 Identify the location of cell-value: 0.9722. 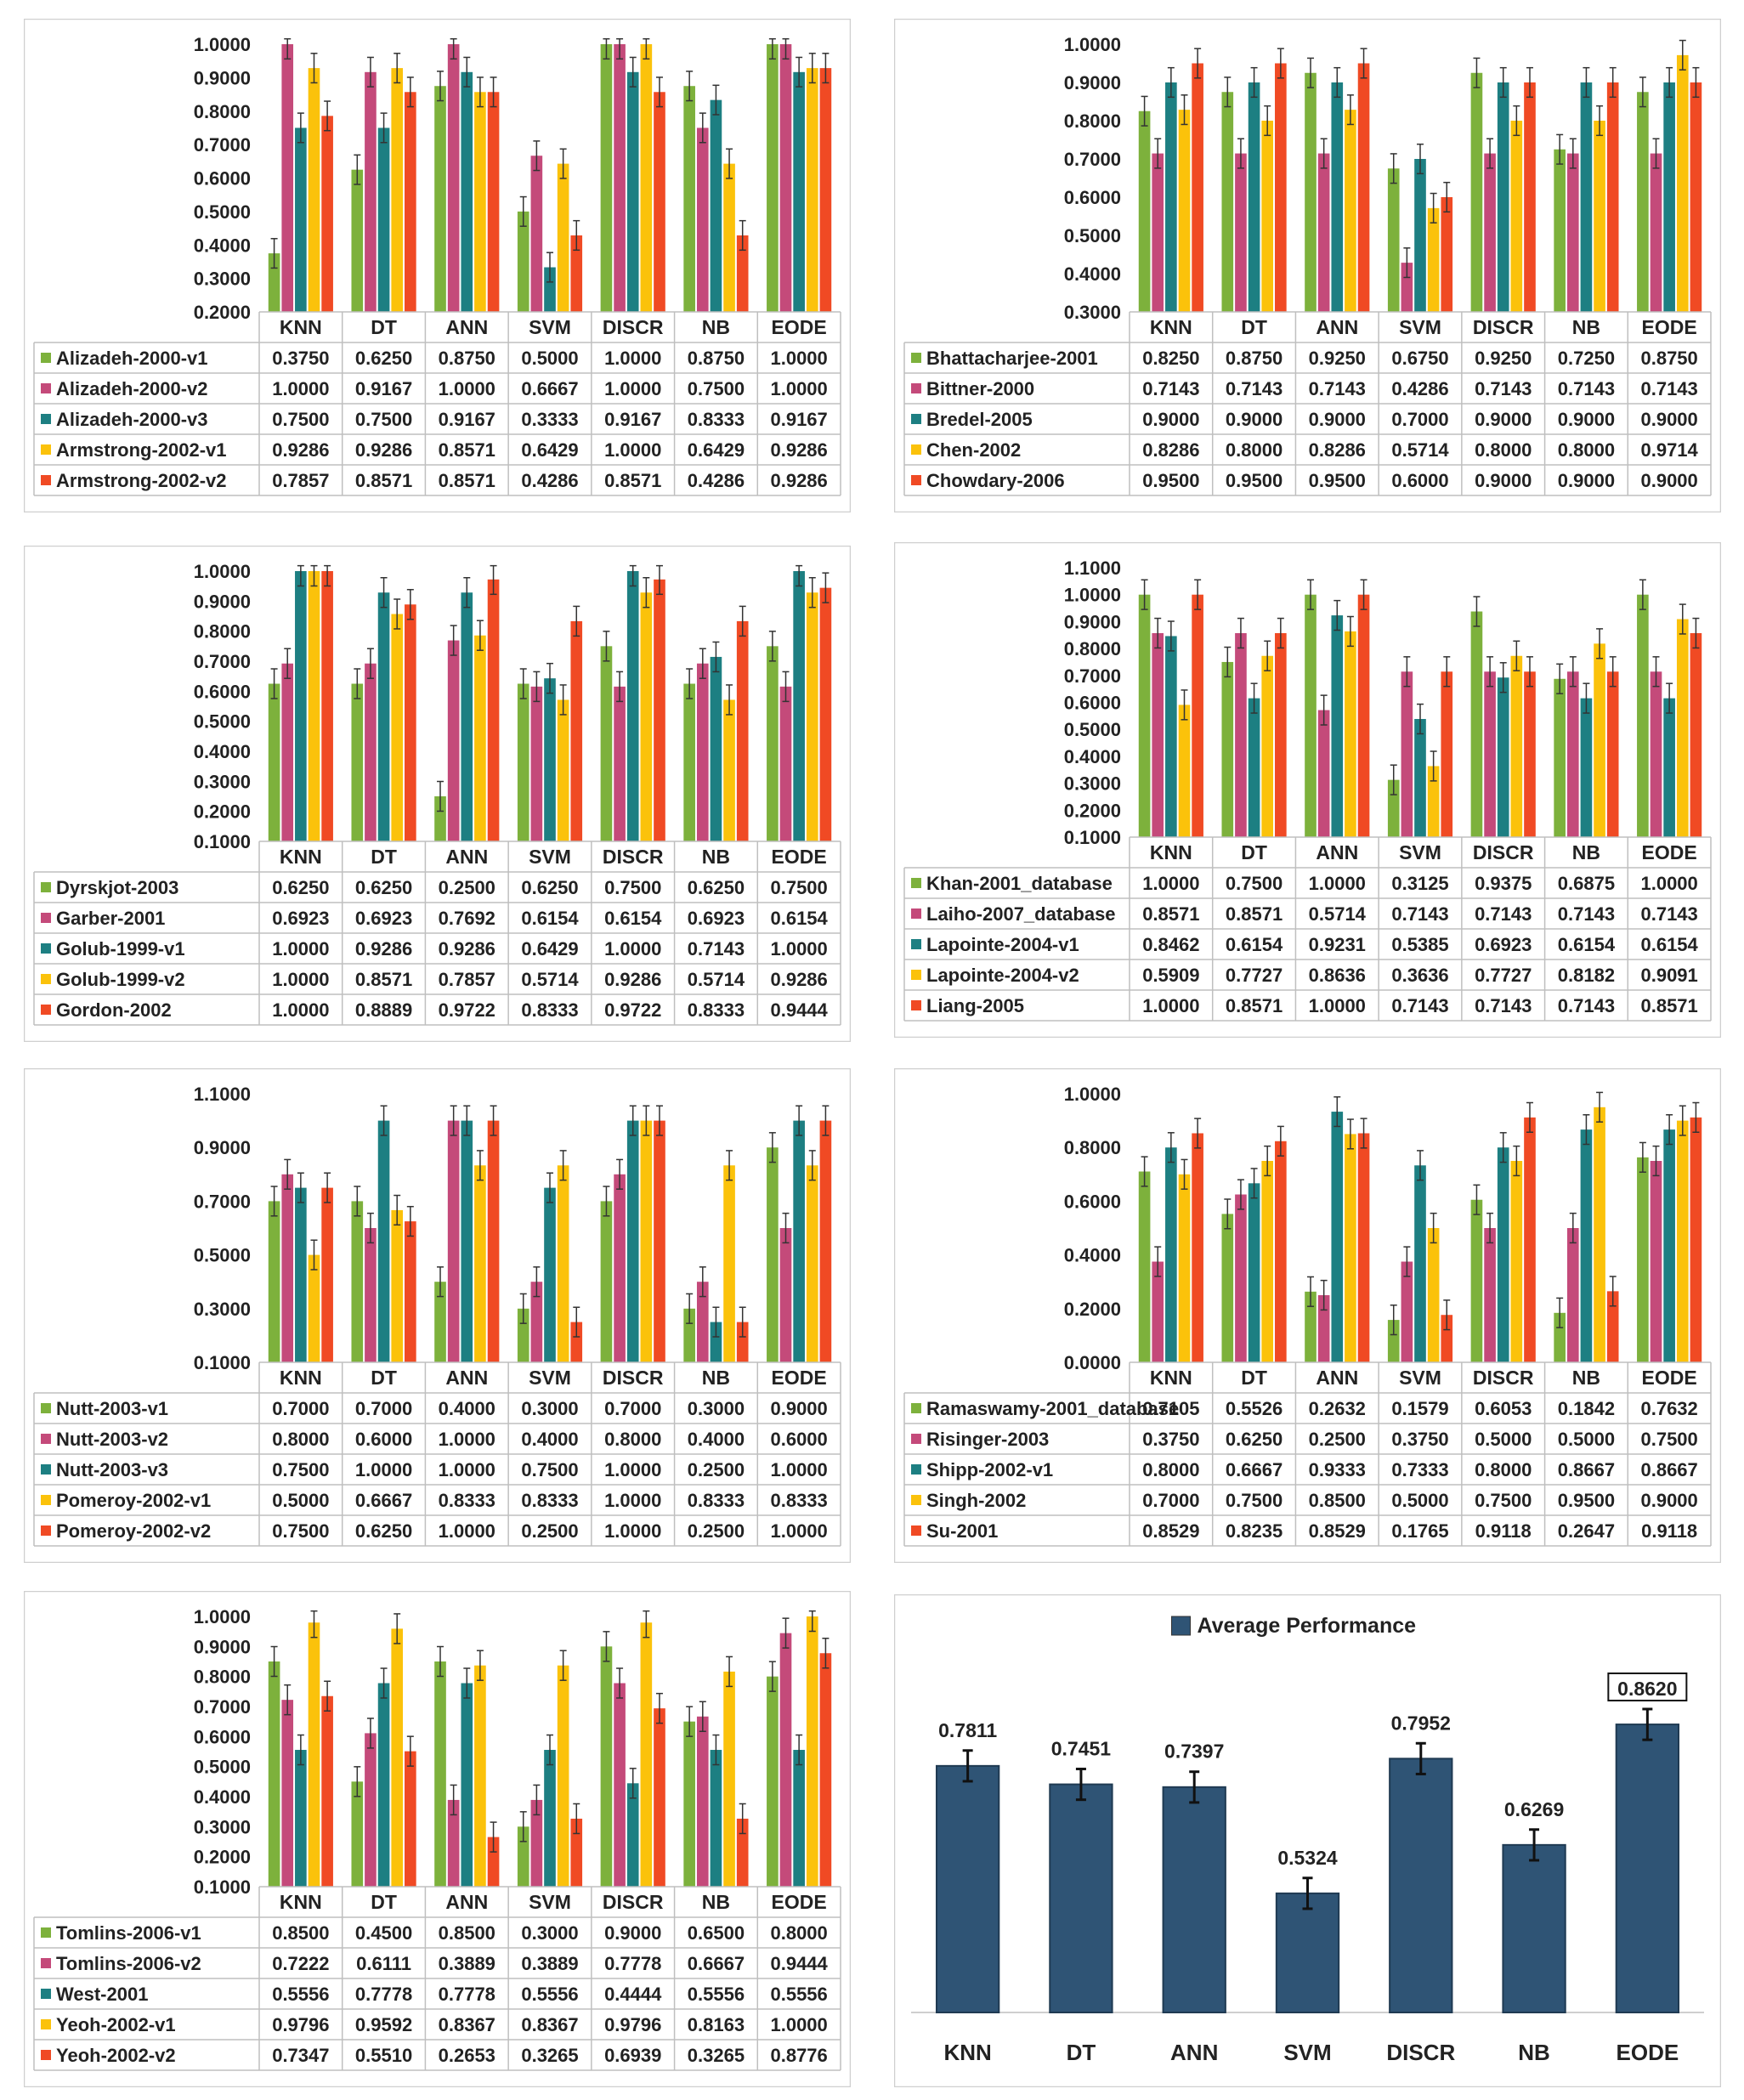
(632, 1010).